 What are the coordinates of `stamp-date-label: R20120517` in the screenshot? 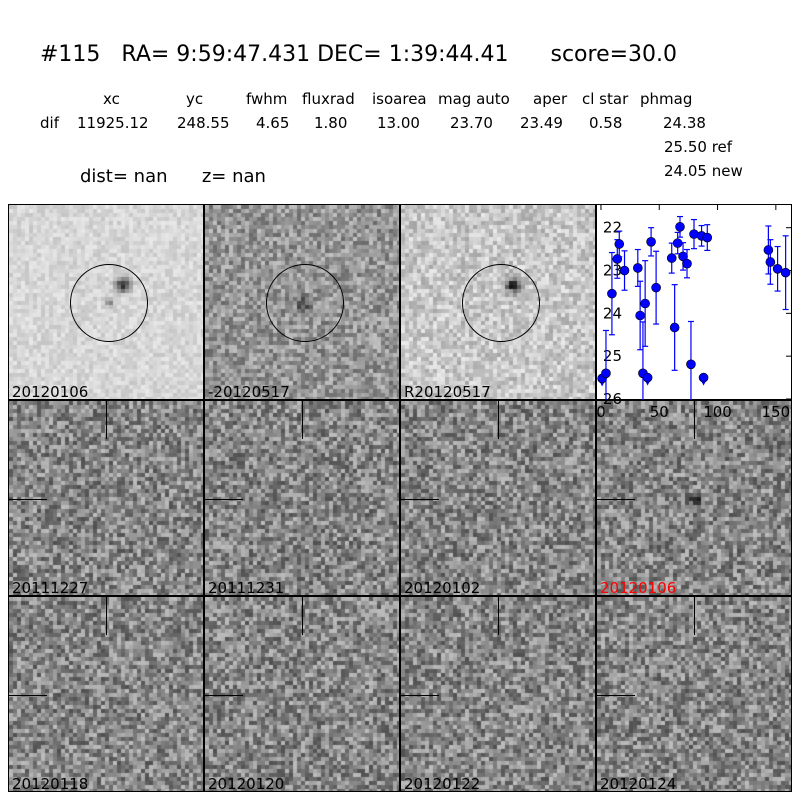 It's located at (447, 391).